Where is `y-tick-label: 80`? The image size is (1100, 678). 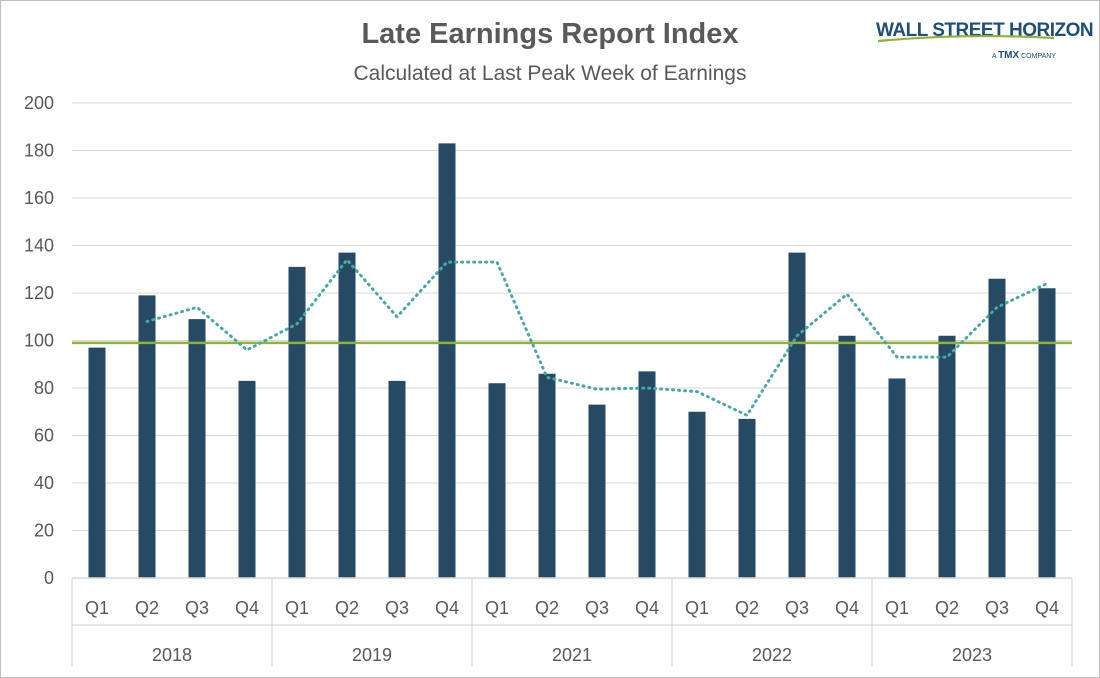
y-tick-label: 80 is located at coordinates (44, 388).